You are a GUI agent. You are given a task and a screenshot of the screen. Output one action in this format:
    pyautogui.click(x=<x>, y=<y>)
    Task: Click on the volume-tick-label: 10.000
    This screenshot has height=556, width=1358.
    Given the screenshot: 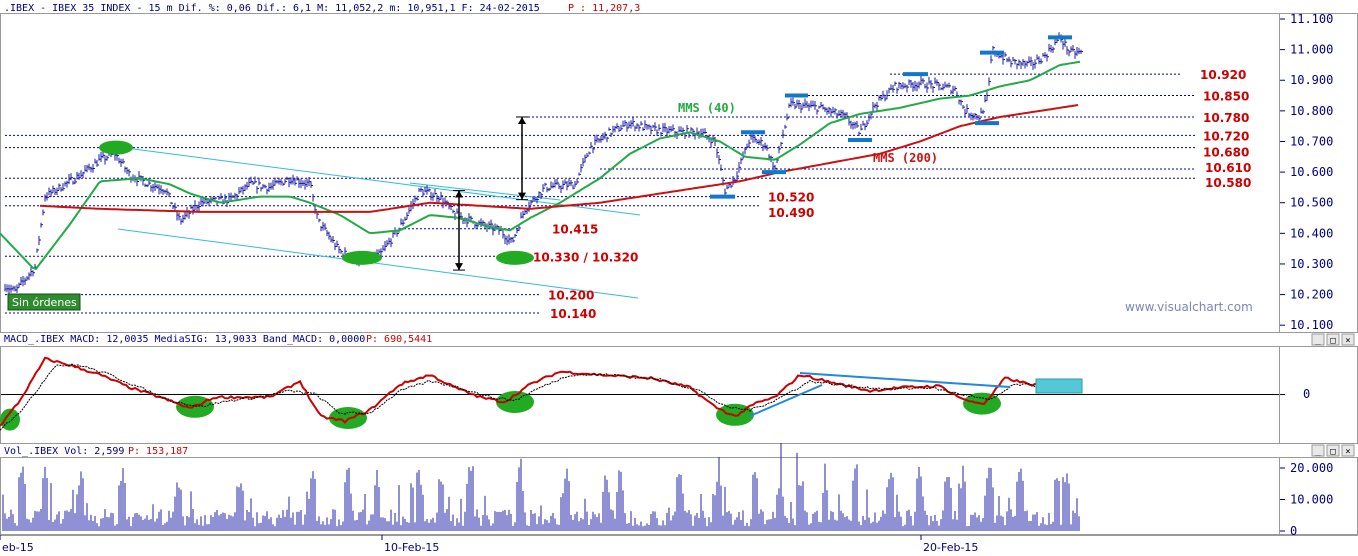 What is the action you would take?
    pyautogui.click(x=1311, y=500)
    